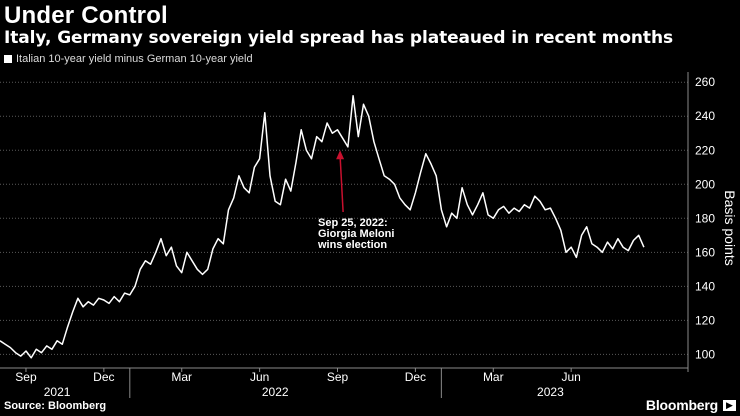  Describe the element at coordinates (55, 406) in the screenshot. I see `source-note: Source: Bloomberg` at that location.